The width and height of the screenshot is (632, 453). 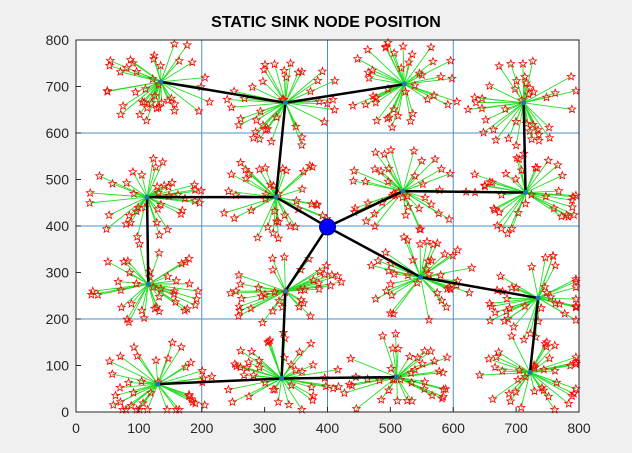 I want to click on cluster-head, so click(x=282, y=379).